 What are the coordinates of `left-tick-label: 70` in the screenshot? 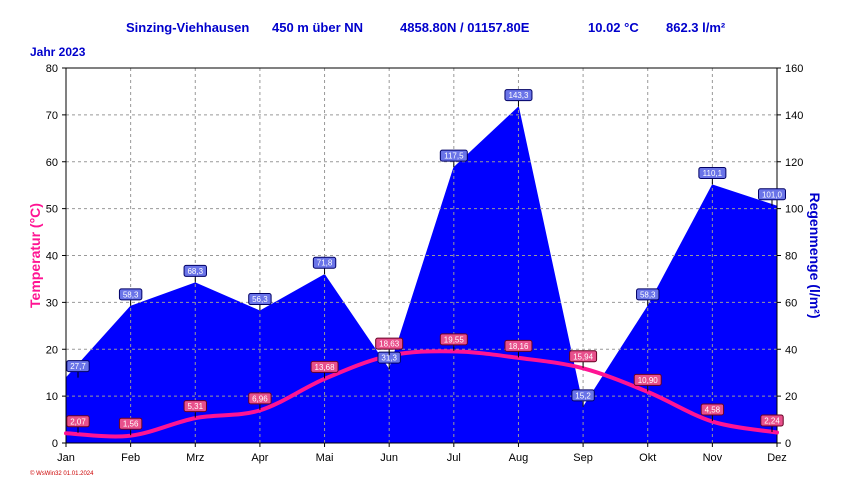 It's located at (52, 116).